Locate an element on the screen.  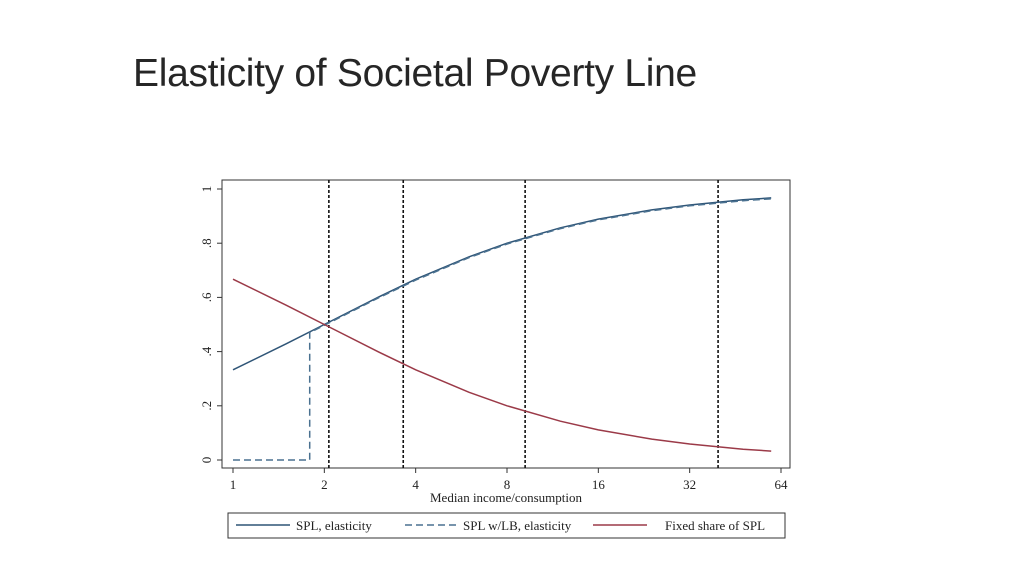
legend-label: SPL, elasticity is located at coordinates (334, 525).